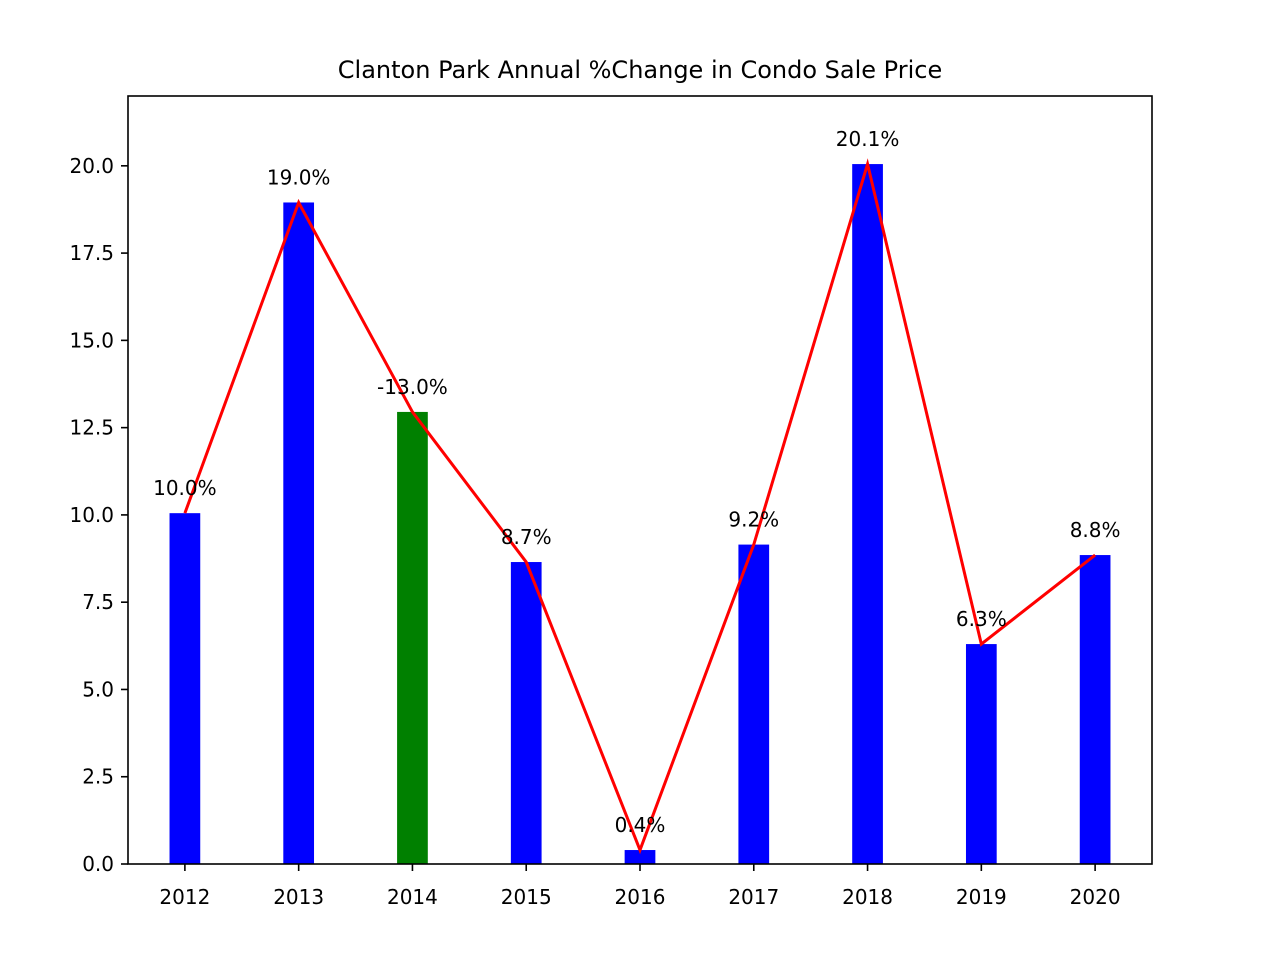 The height and width of the screenshot is (960, 1280). Describe the element at coordinates (412, 387) in the screenshot. I see `data-label-2014: -13.0%` at that location.